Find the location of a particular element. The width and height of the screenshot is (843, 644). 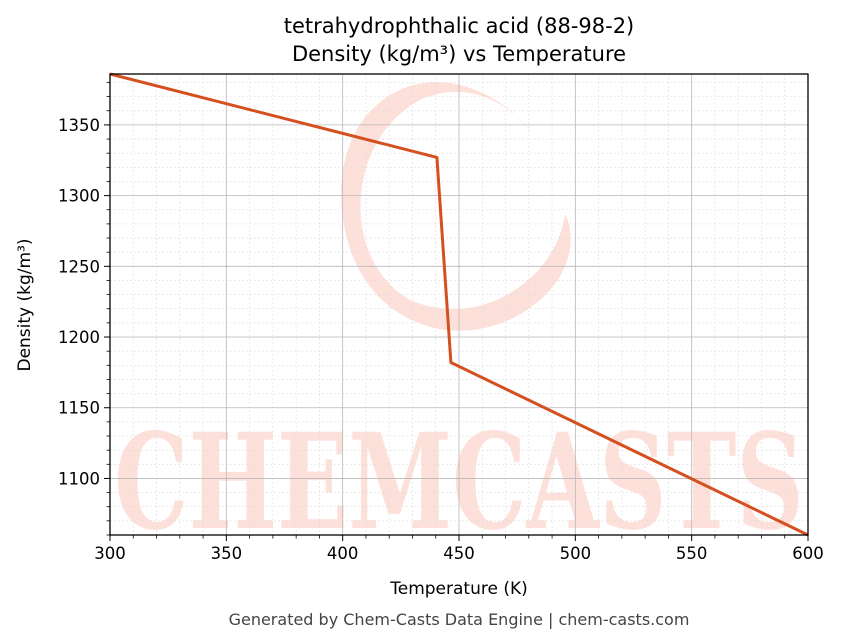

x-tick-label: 600 is located at coordinates (808, 553).